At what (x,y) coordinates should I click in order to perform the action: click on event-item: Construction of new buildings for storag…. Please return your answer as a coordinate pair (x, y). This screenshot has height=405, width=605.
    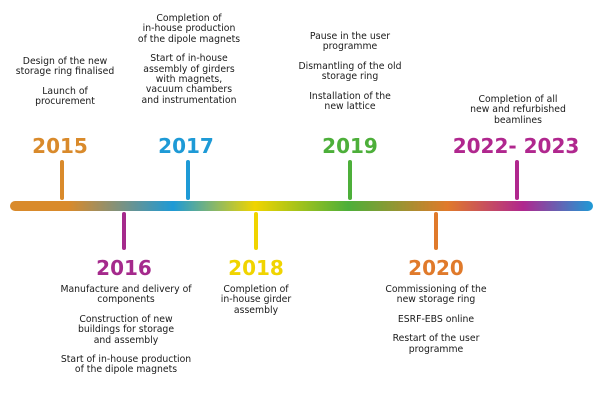
    Looking at the image, I should click on (126, 329).